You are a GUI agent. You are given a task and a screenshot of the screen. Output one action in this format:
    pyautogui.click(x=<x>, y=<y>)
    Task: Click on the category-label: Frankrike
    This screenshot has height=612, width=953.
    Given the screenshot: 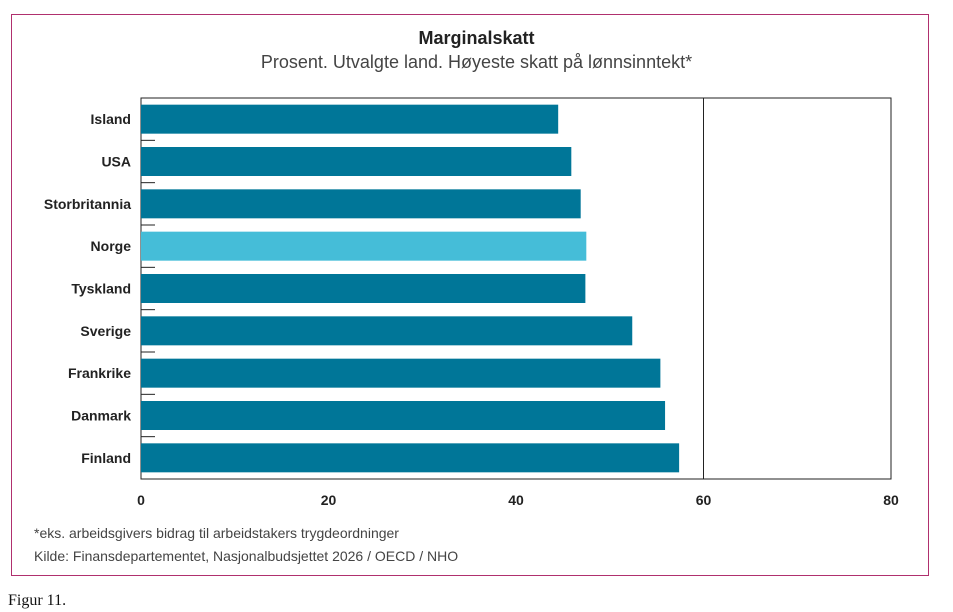 What is the action you would take?
    pyautogui.click(x=99, y=373)
    